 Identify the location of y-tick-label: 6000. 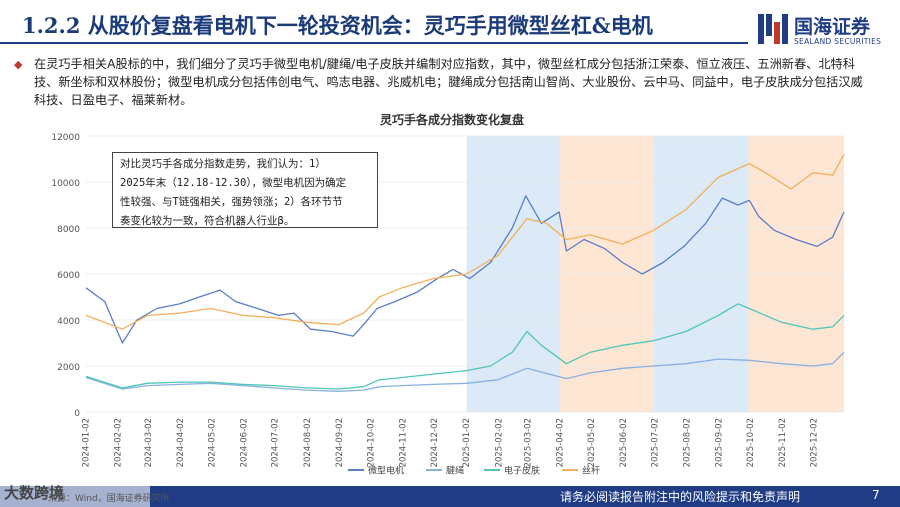
(68, 276).